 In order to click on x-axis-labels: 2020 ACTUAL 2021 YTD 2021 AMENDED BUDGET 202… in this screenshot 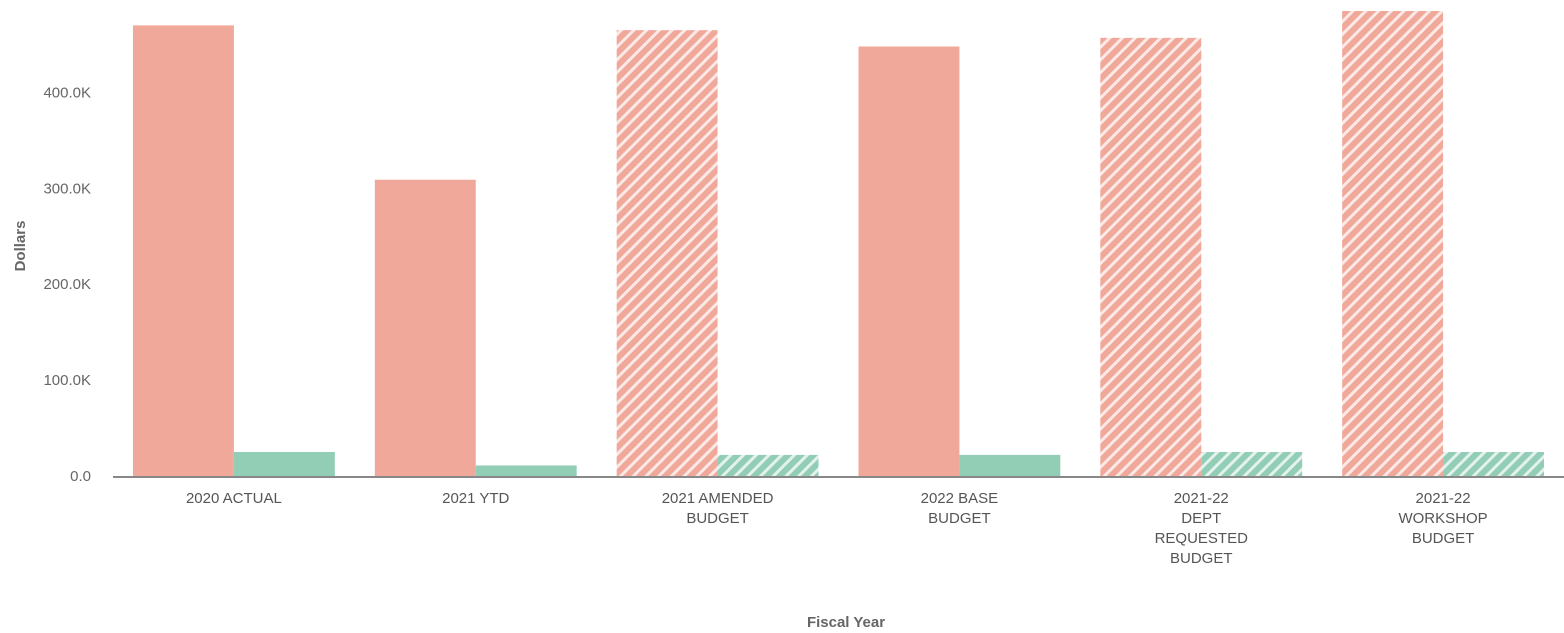, I will do `click(837, 528)`.